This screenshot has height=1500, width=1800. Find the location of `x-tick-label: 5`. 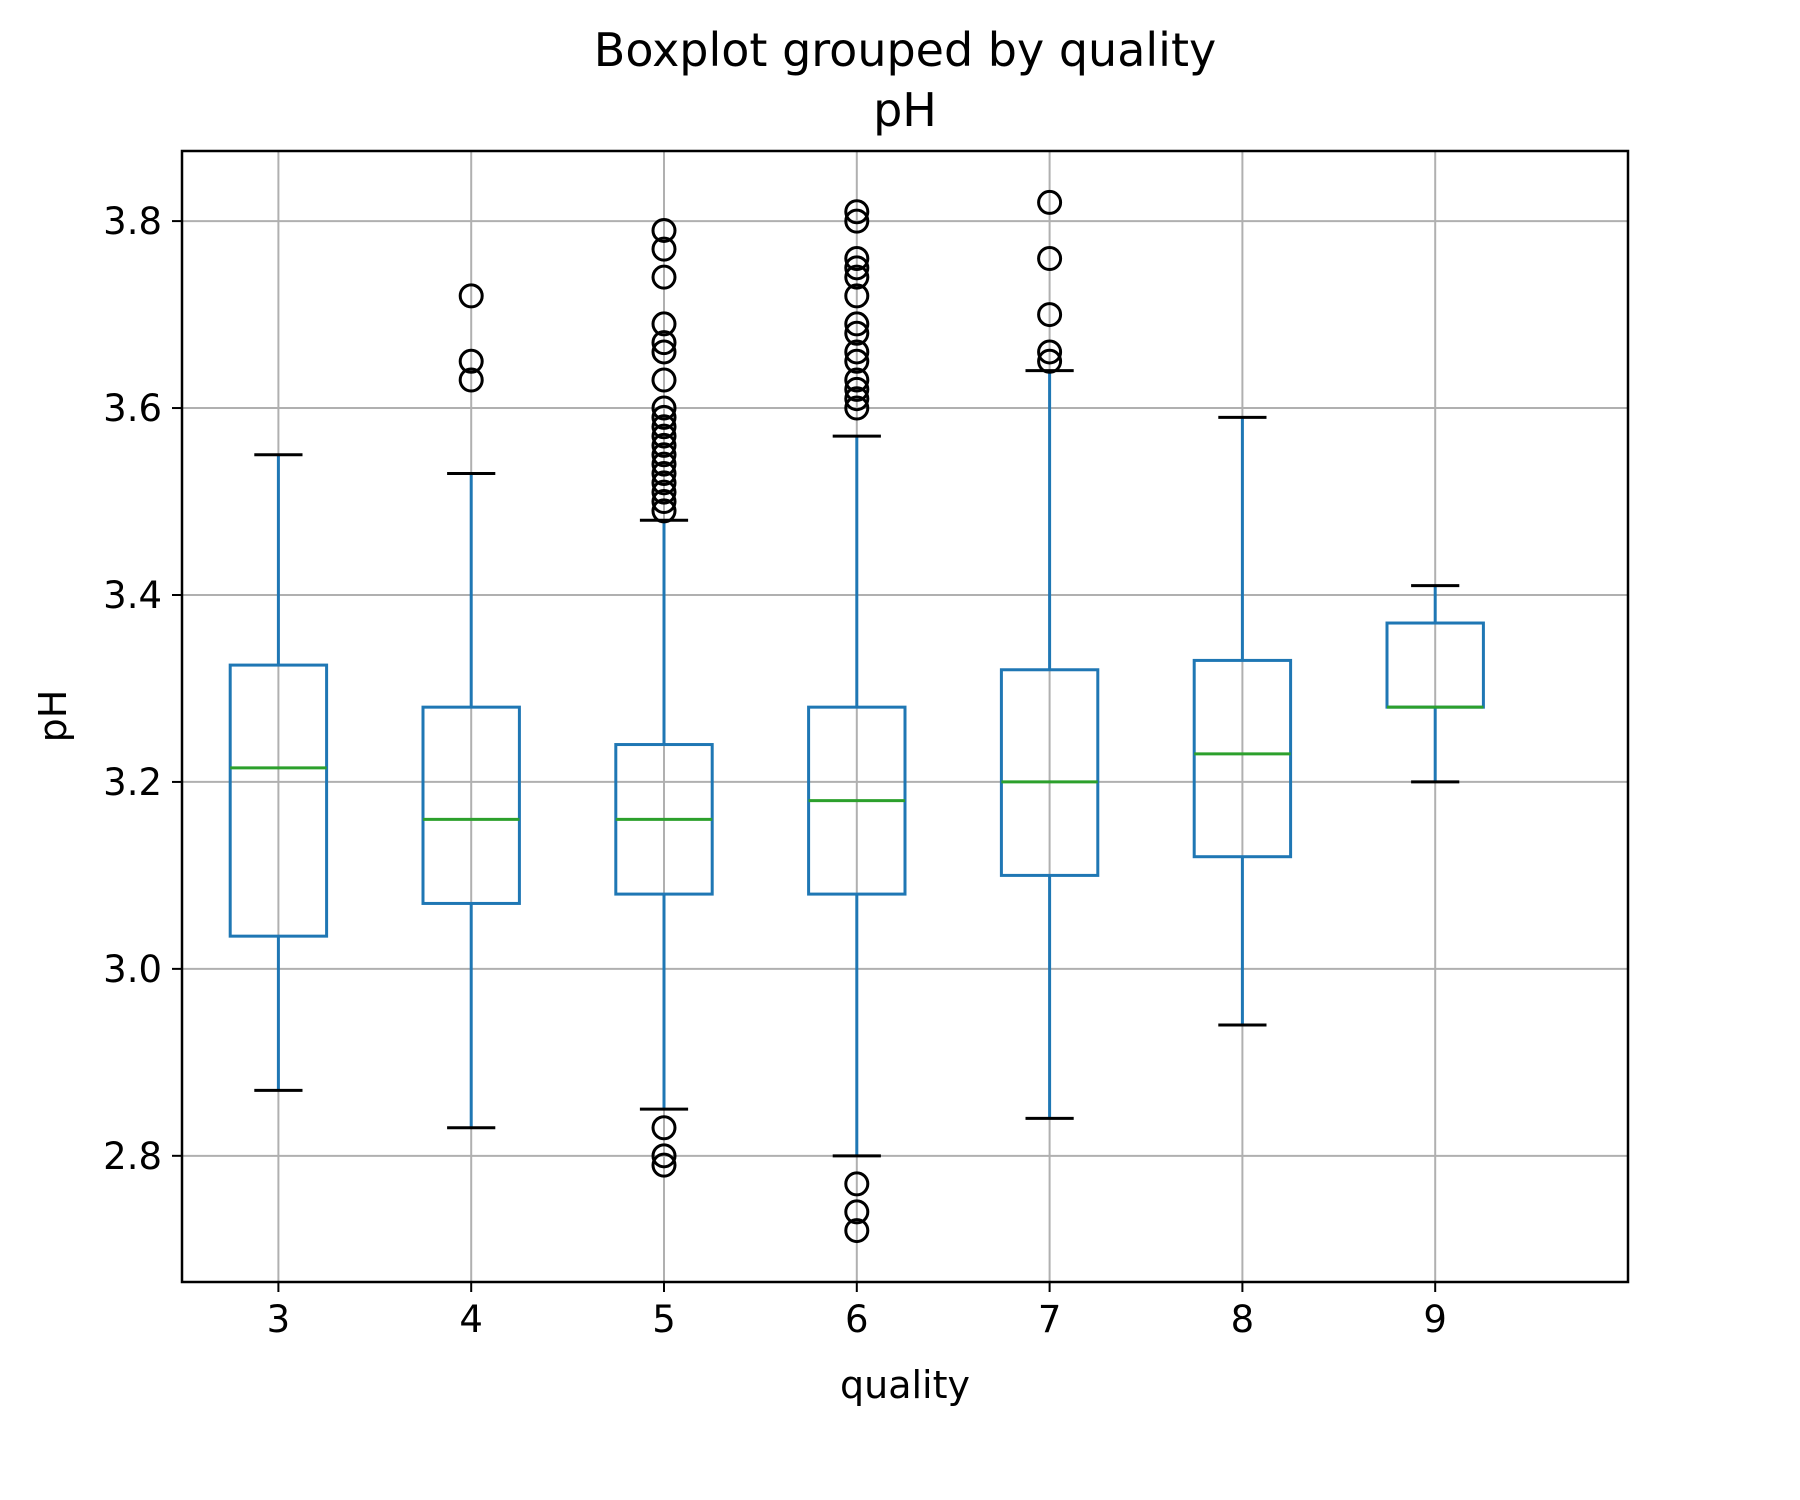

x-tick-label: 5 is located at coordinates (664, 1319).